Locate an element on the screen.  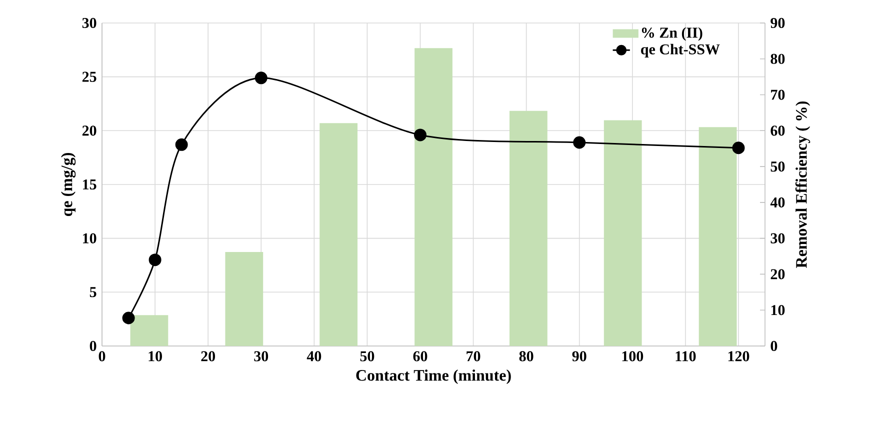
x-tick-label: 30 is located at coordinates (261, 356).